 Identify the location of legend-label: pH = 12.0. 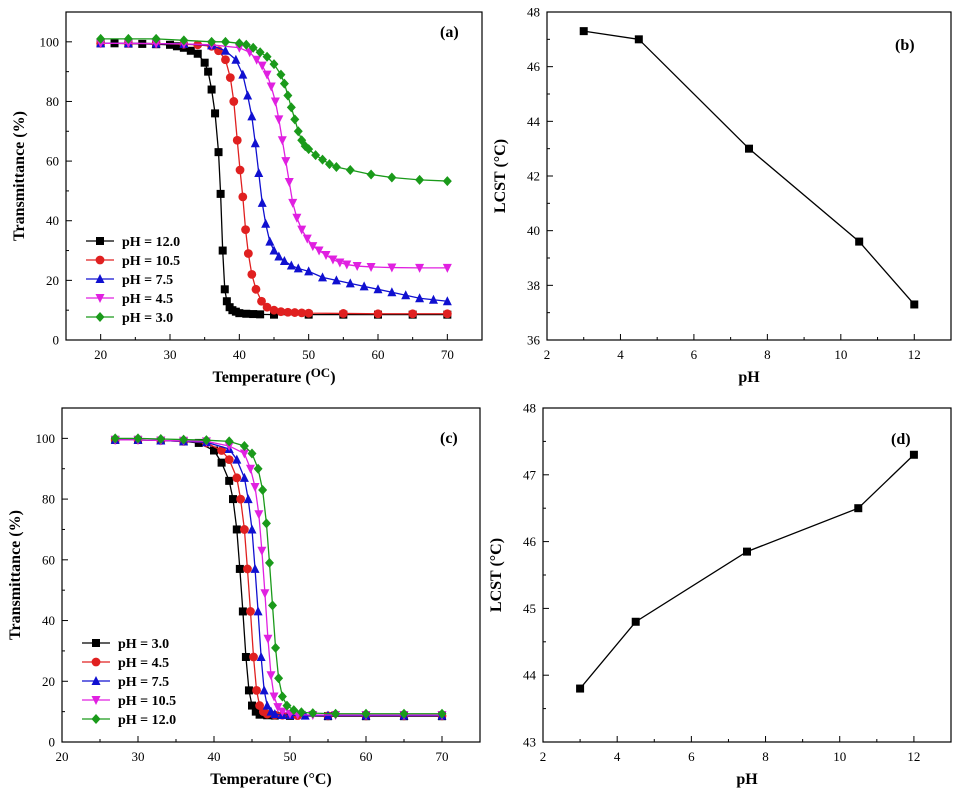
(147, 720).